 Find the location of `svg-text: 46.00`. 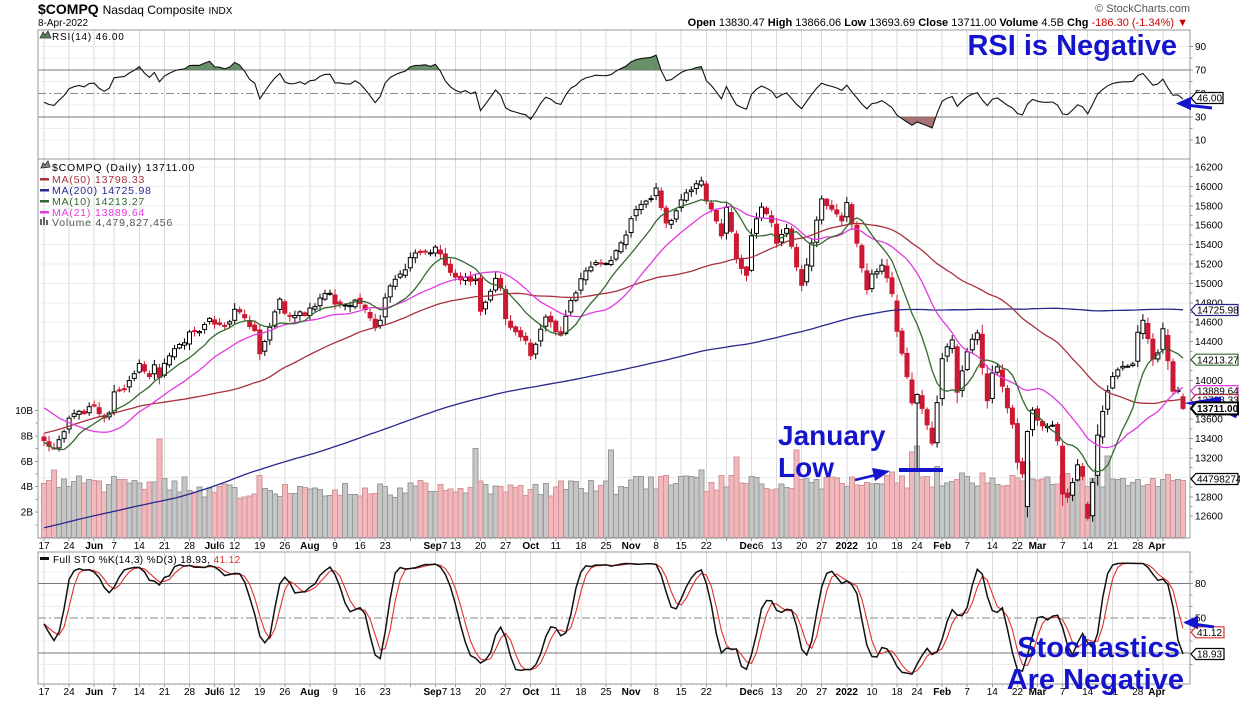

svg-text: 46.00 is located at coordinates (1209, 99).